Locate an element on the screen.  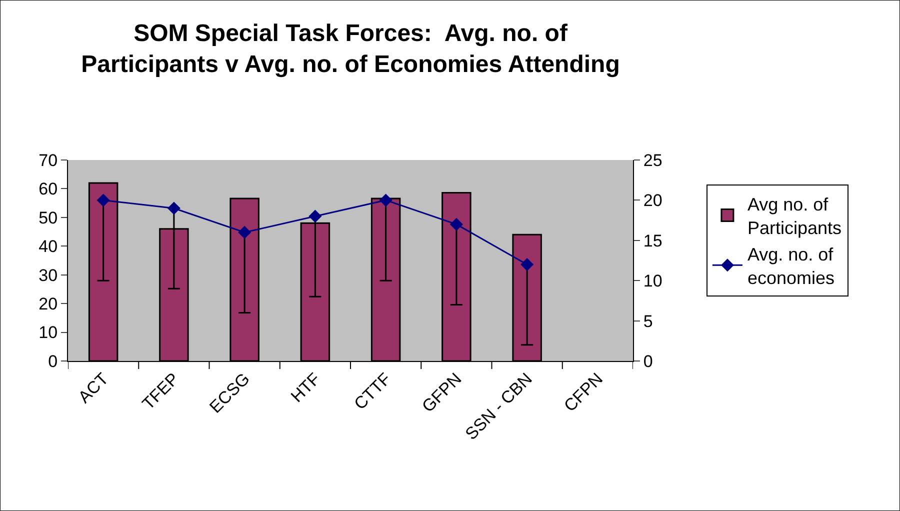
legend-label: Avg no. of Participants is located at coordinates (794, 216).